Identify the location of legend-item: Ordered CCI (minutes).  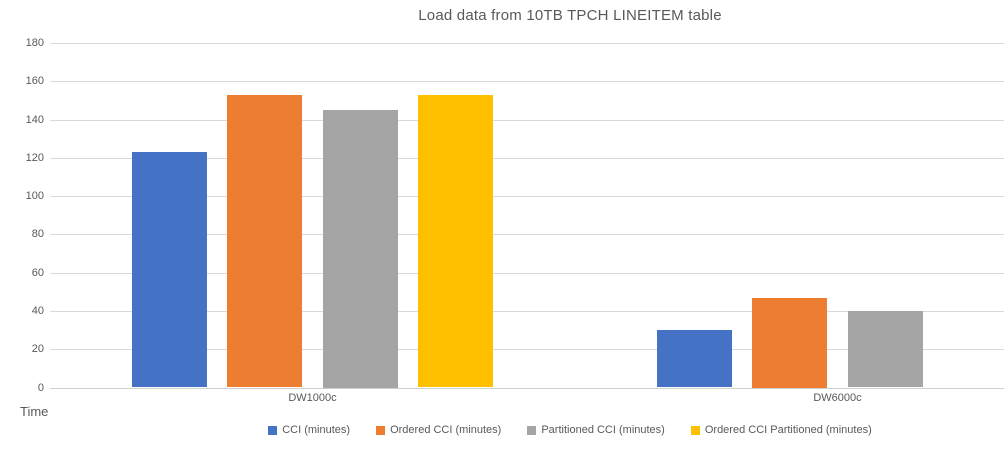
(438, 430).